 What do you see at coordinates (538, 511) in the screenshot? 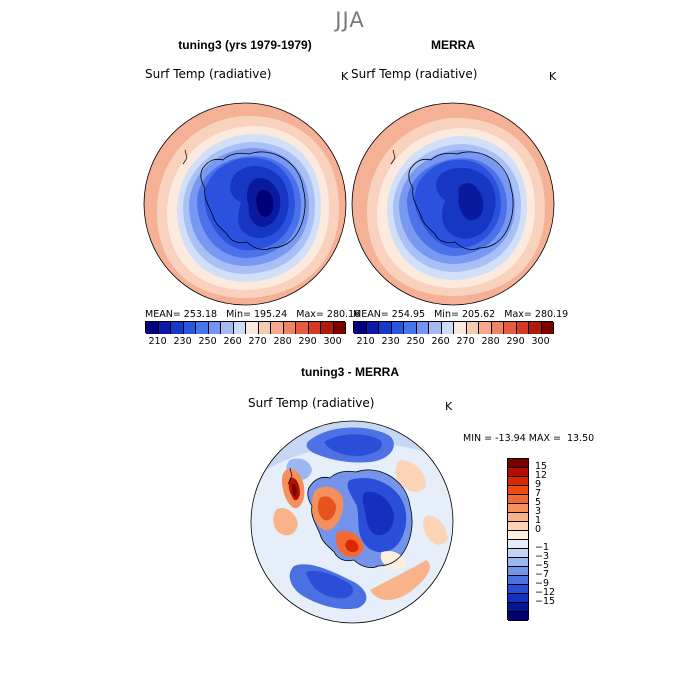
I see `colorbar-tick-label: 3` at bounding box center [538, 511].